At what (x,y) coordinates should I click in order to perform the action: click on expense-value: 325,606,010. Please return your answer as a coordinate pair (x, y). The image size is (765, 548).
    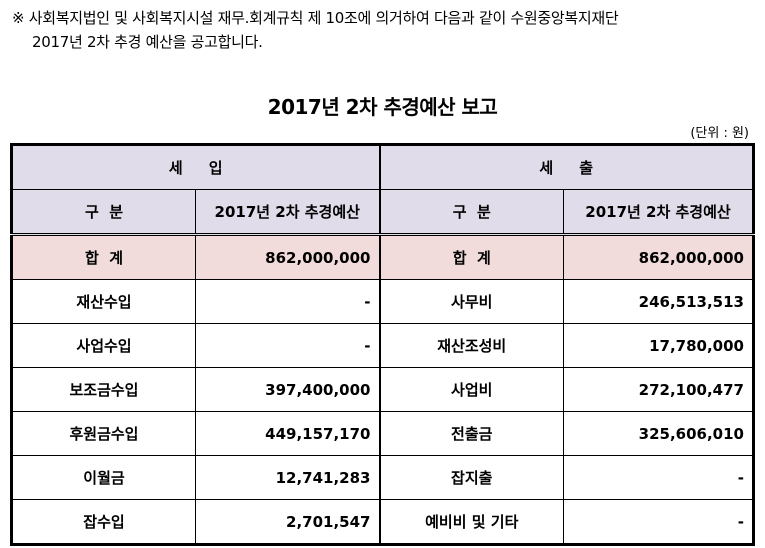
    Looking at the image, I should click on (658, 433).